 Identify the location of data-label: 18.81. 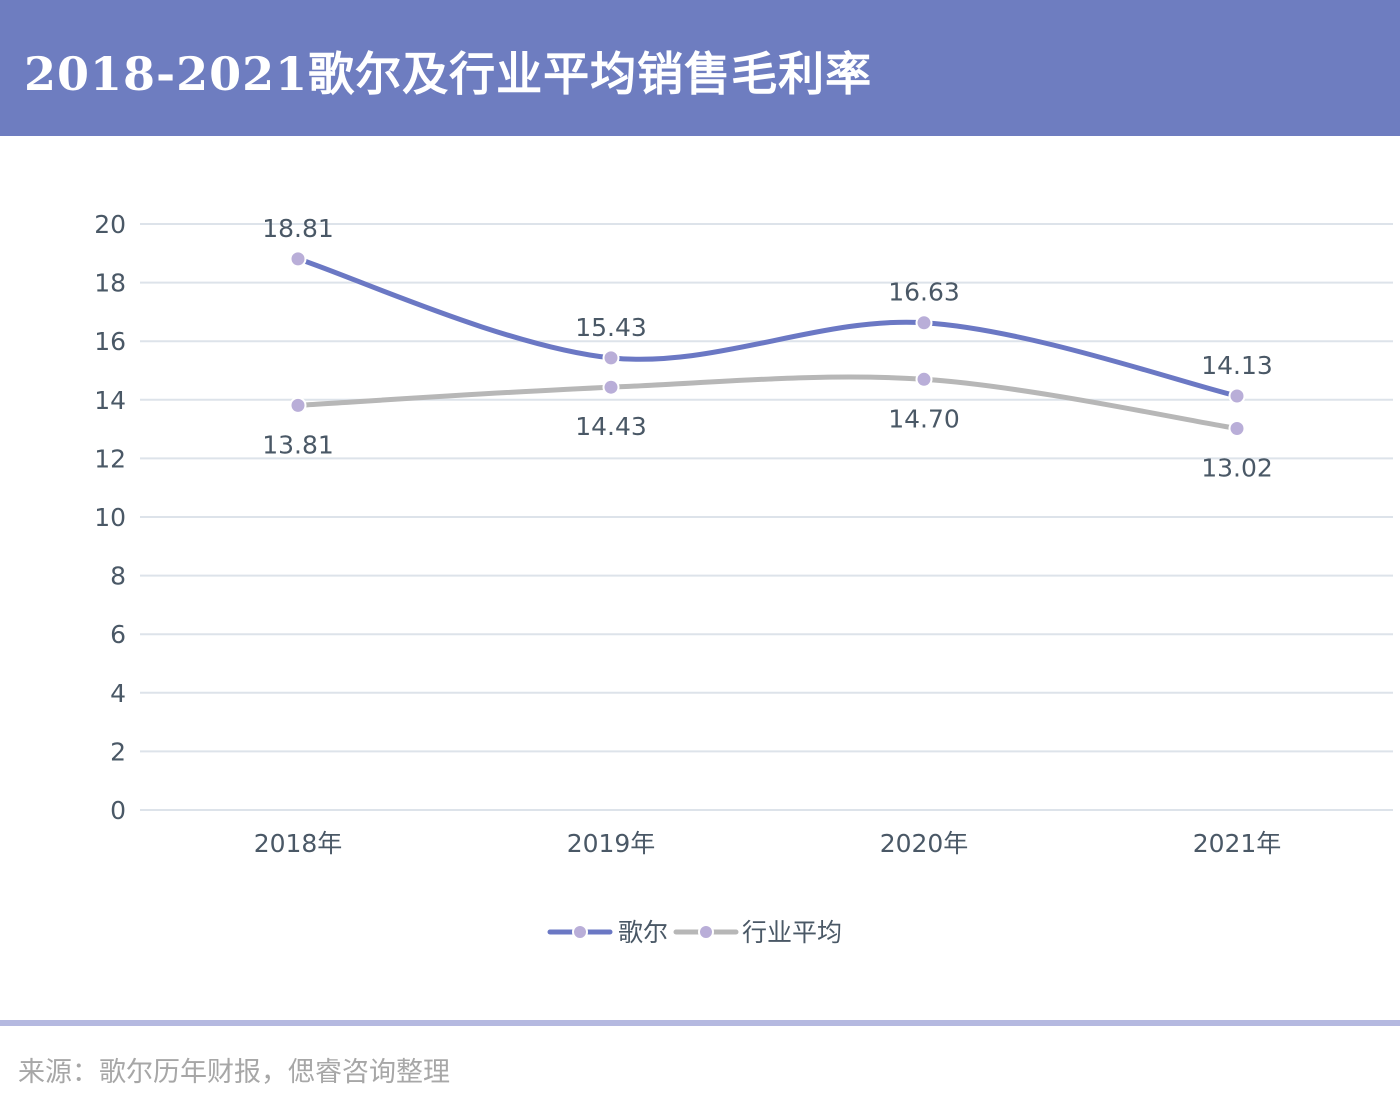
(298, 228).